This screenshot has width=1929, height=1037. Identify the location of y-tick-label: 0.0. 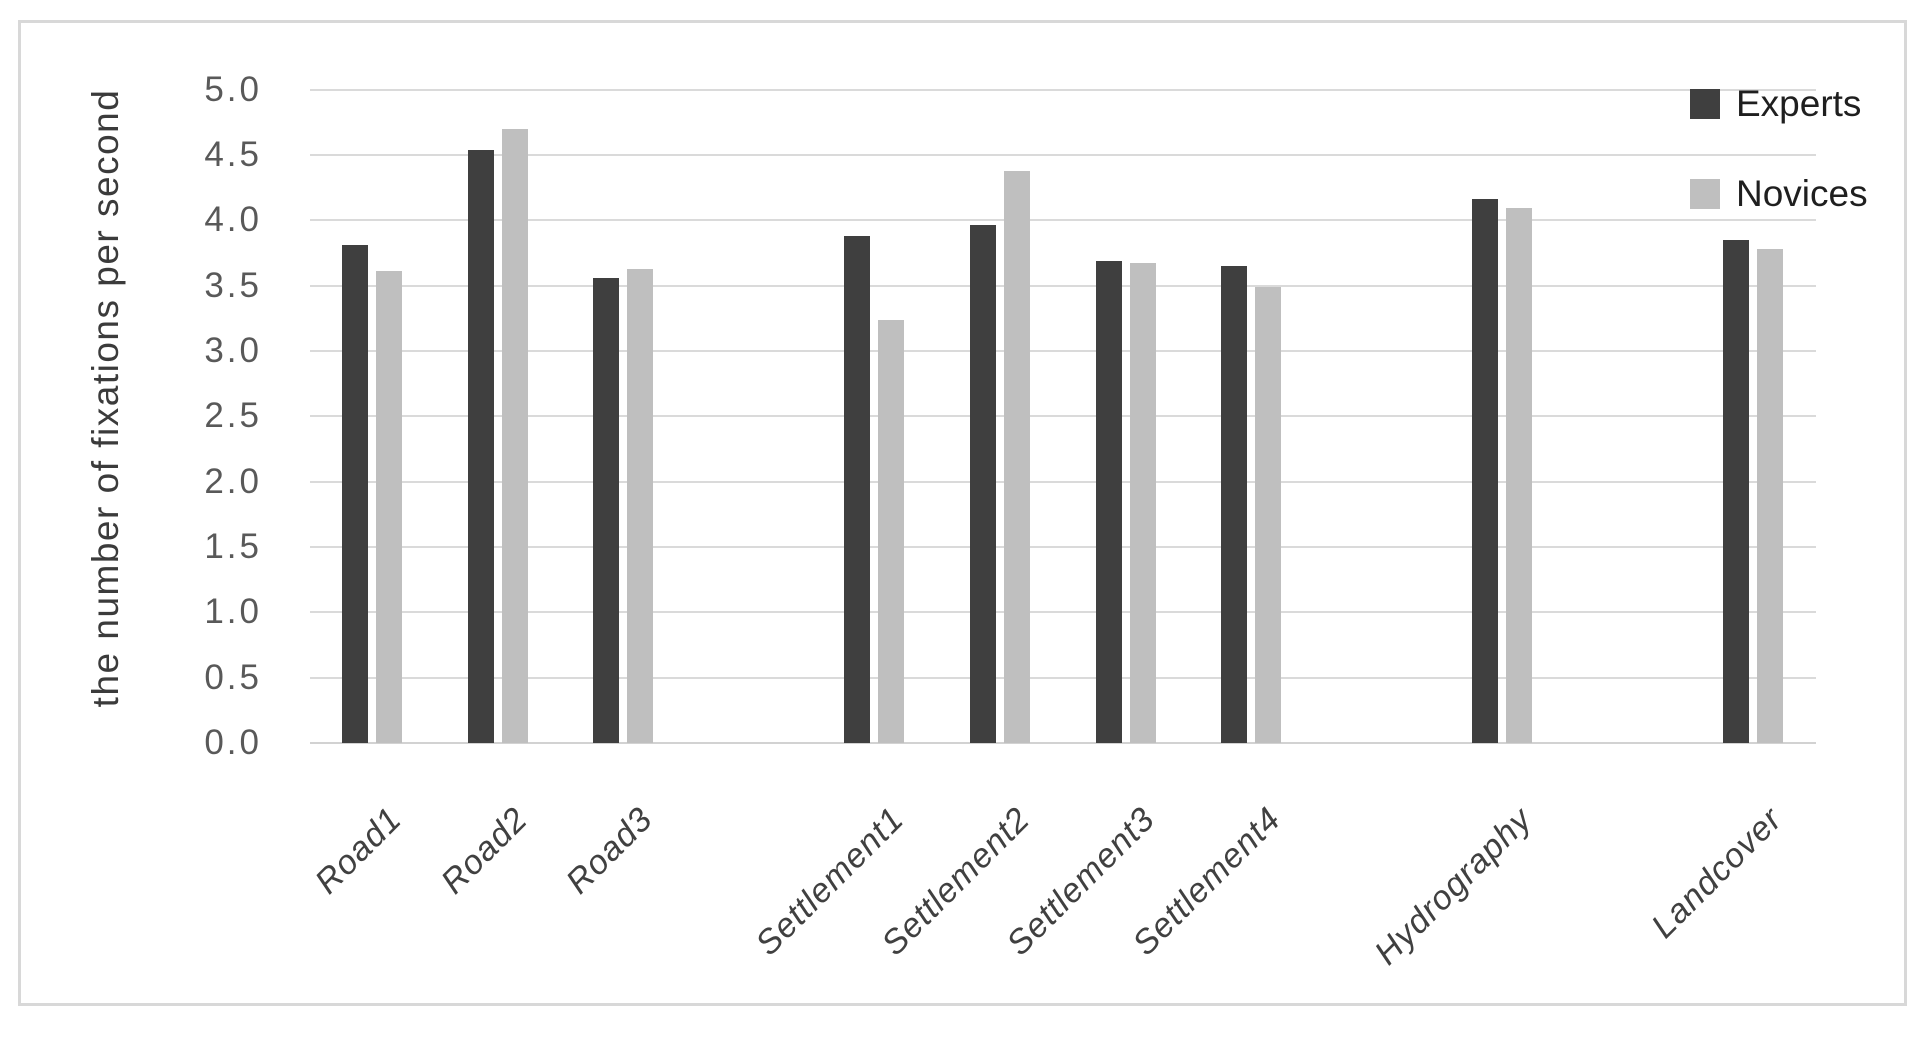
(233, 742).